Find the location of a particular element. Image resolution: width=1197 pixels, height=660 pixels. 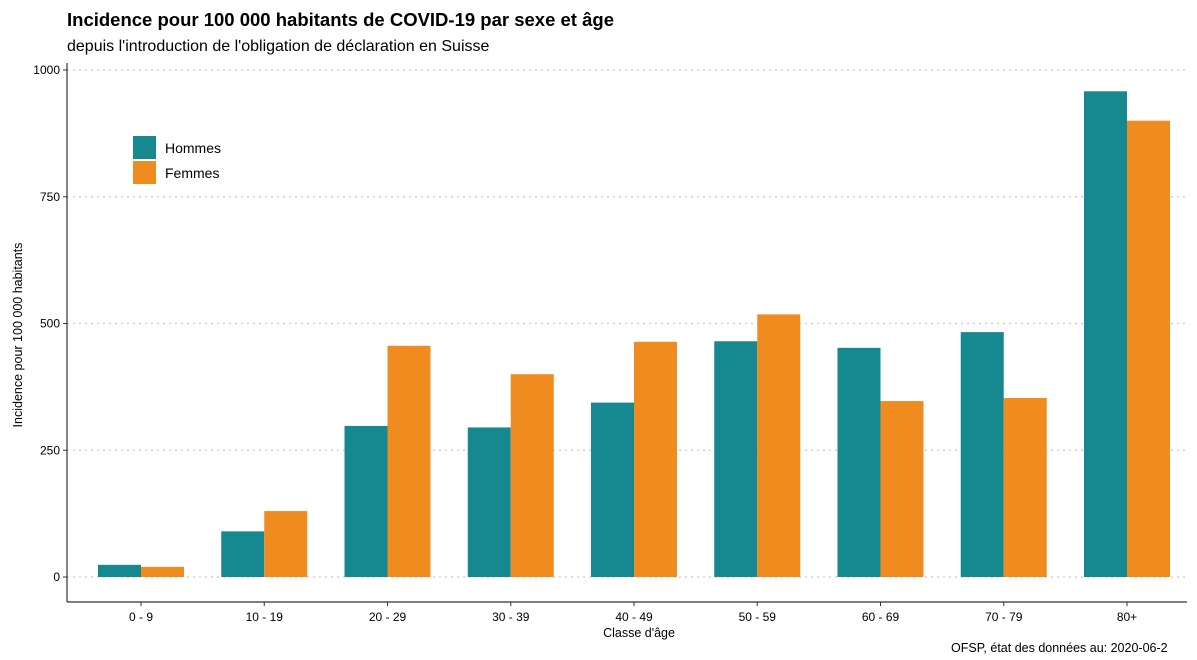

y-tick-label-1: 250 is located at coordinates (50, 450).